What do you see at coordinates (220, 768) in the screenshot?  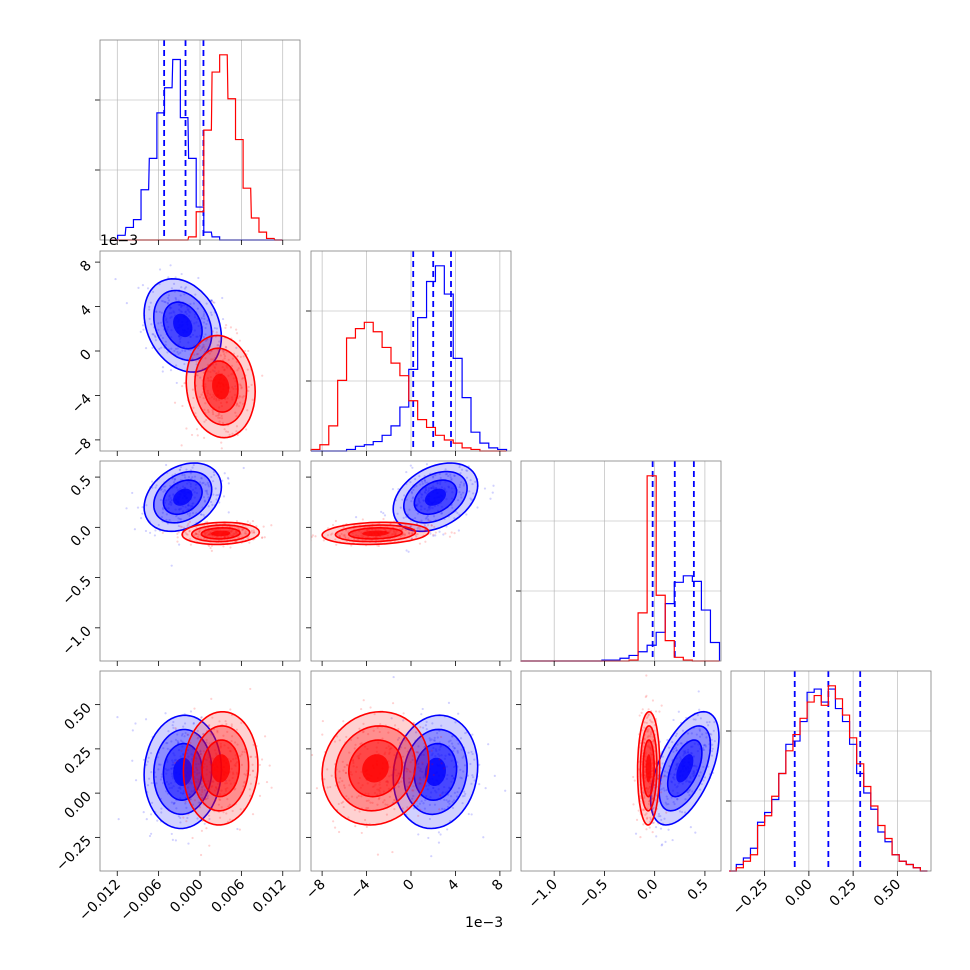 I see `density-level` at bounding box center [220, 768].